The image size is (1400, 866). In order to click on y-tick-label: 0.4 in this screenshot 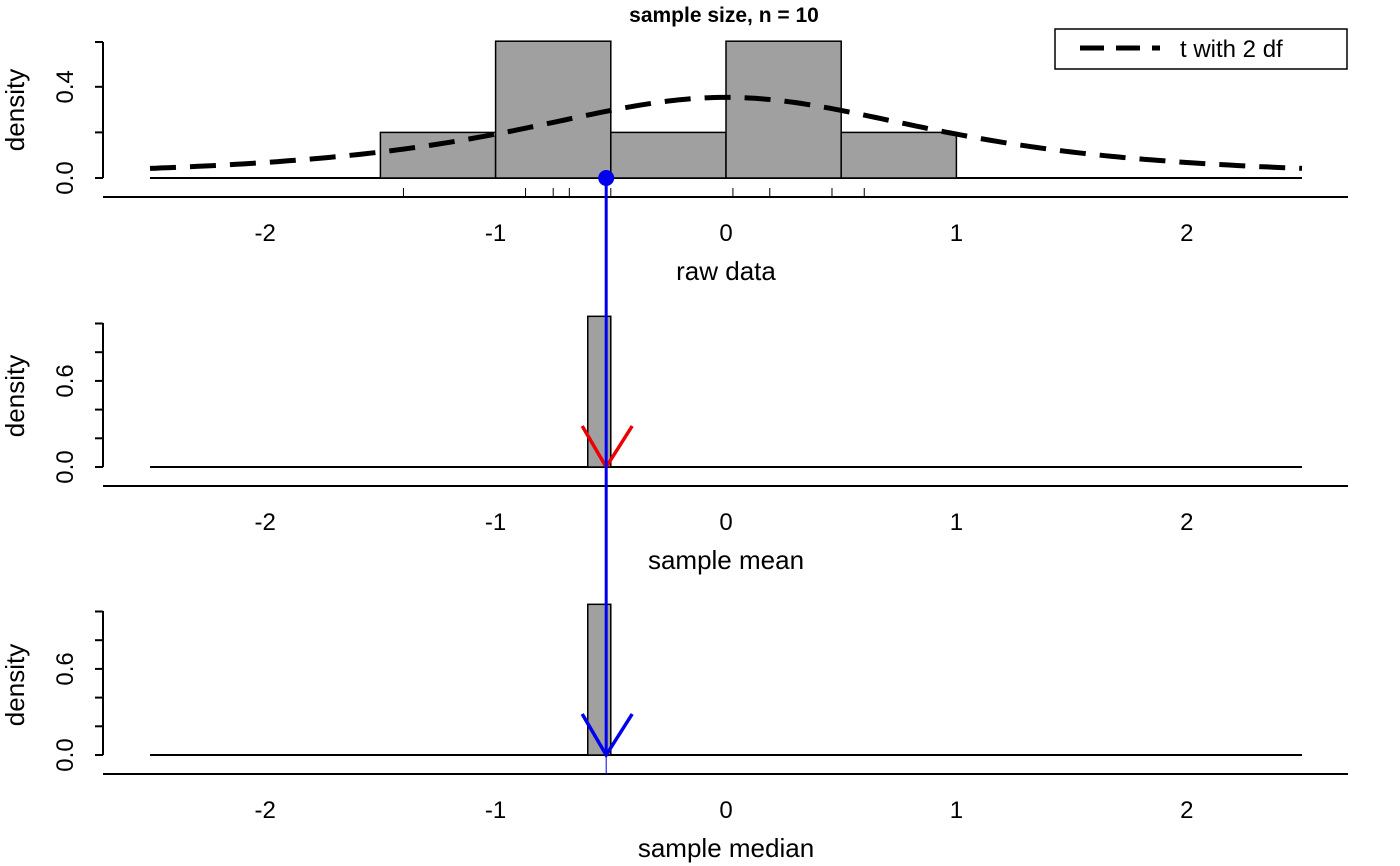, I will do `click(65, 86)`.